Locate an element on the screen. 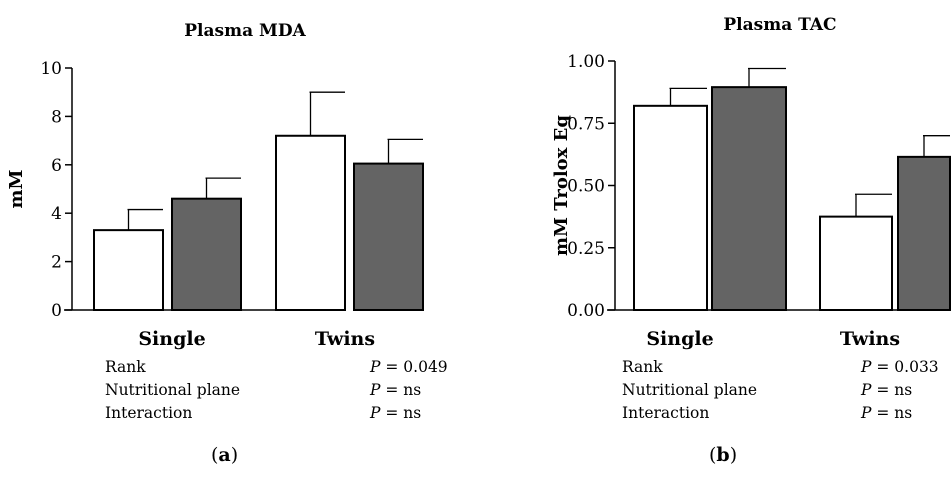  stats-value: P = 0.033 is located at coordinates (900, 367).